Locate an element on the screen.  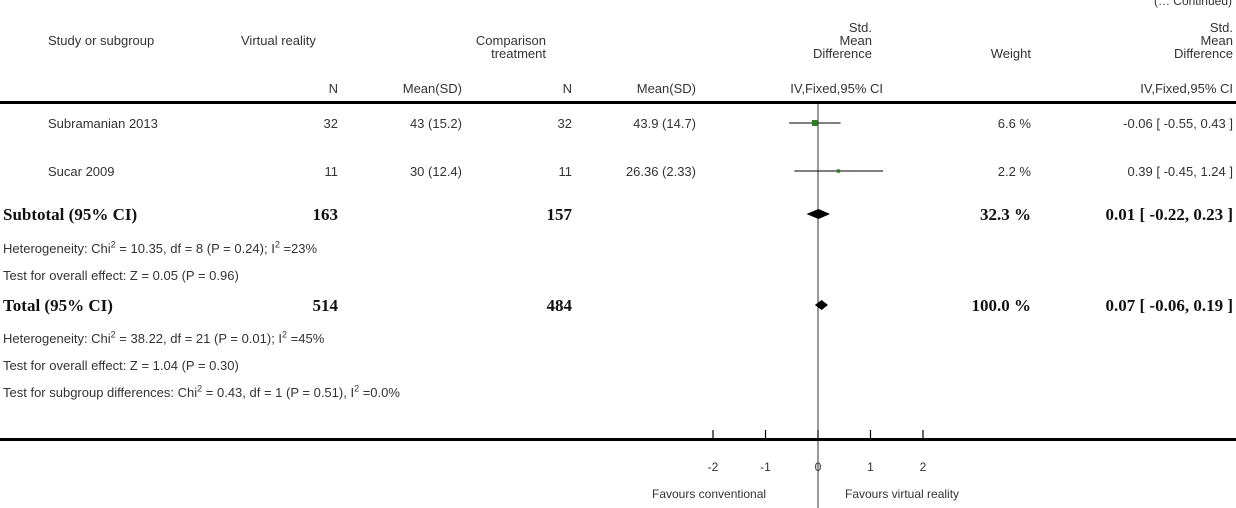
header-c-n: N is located at coordinates (567, 88).